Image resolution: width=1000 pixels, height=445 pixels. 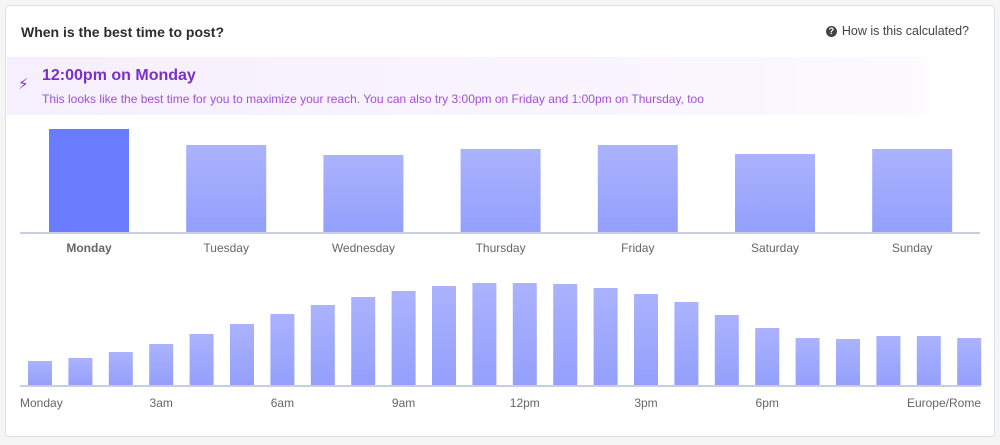 I want to click on hour-tick-label: 3am, so click(x=161, y=403).